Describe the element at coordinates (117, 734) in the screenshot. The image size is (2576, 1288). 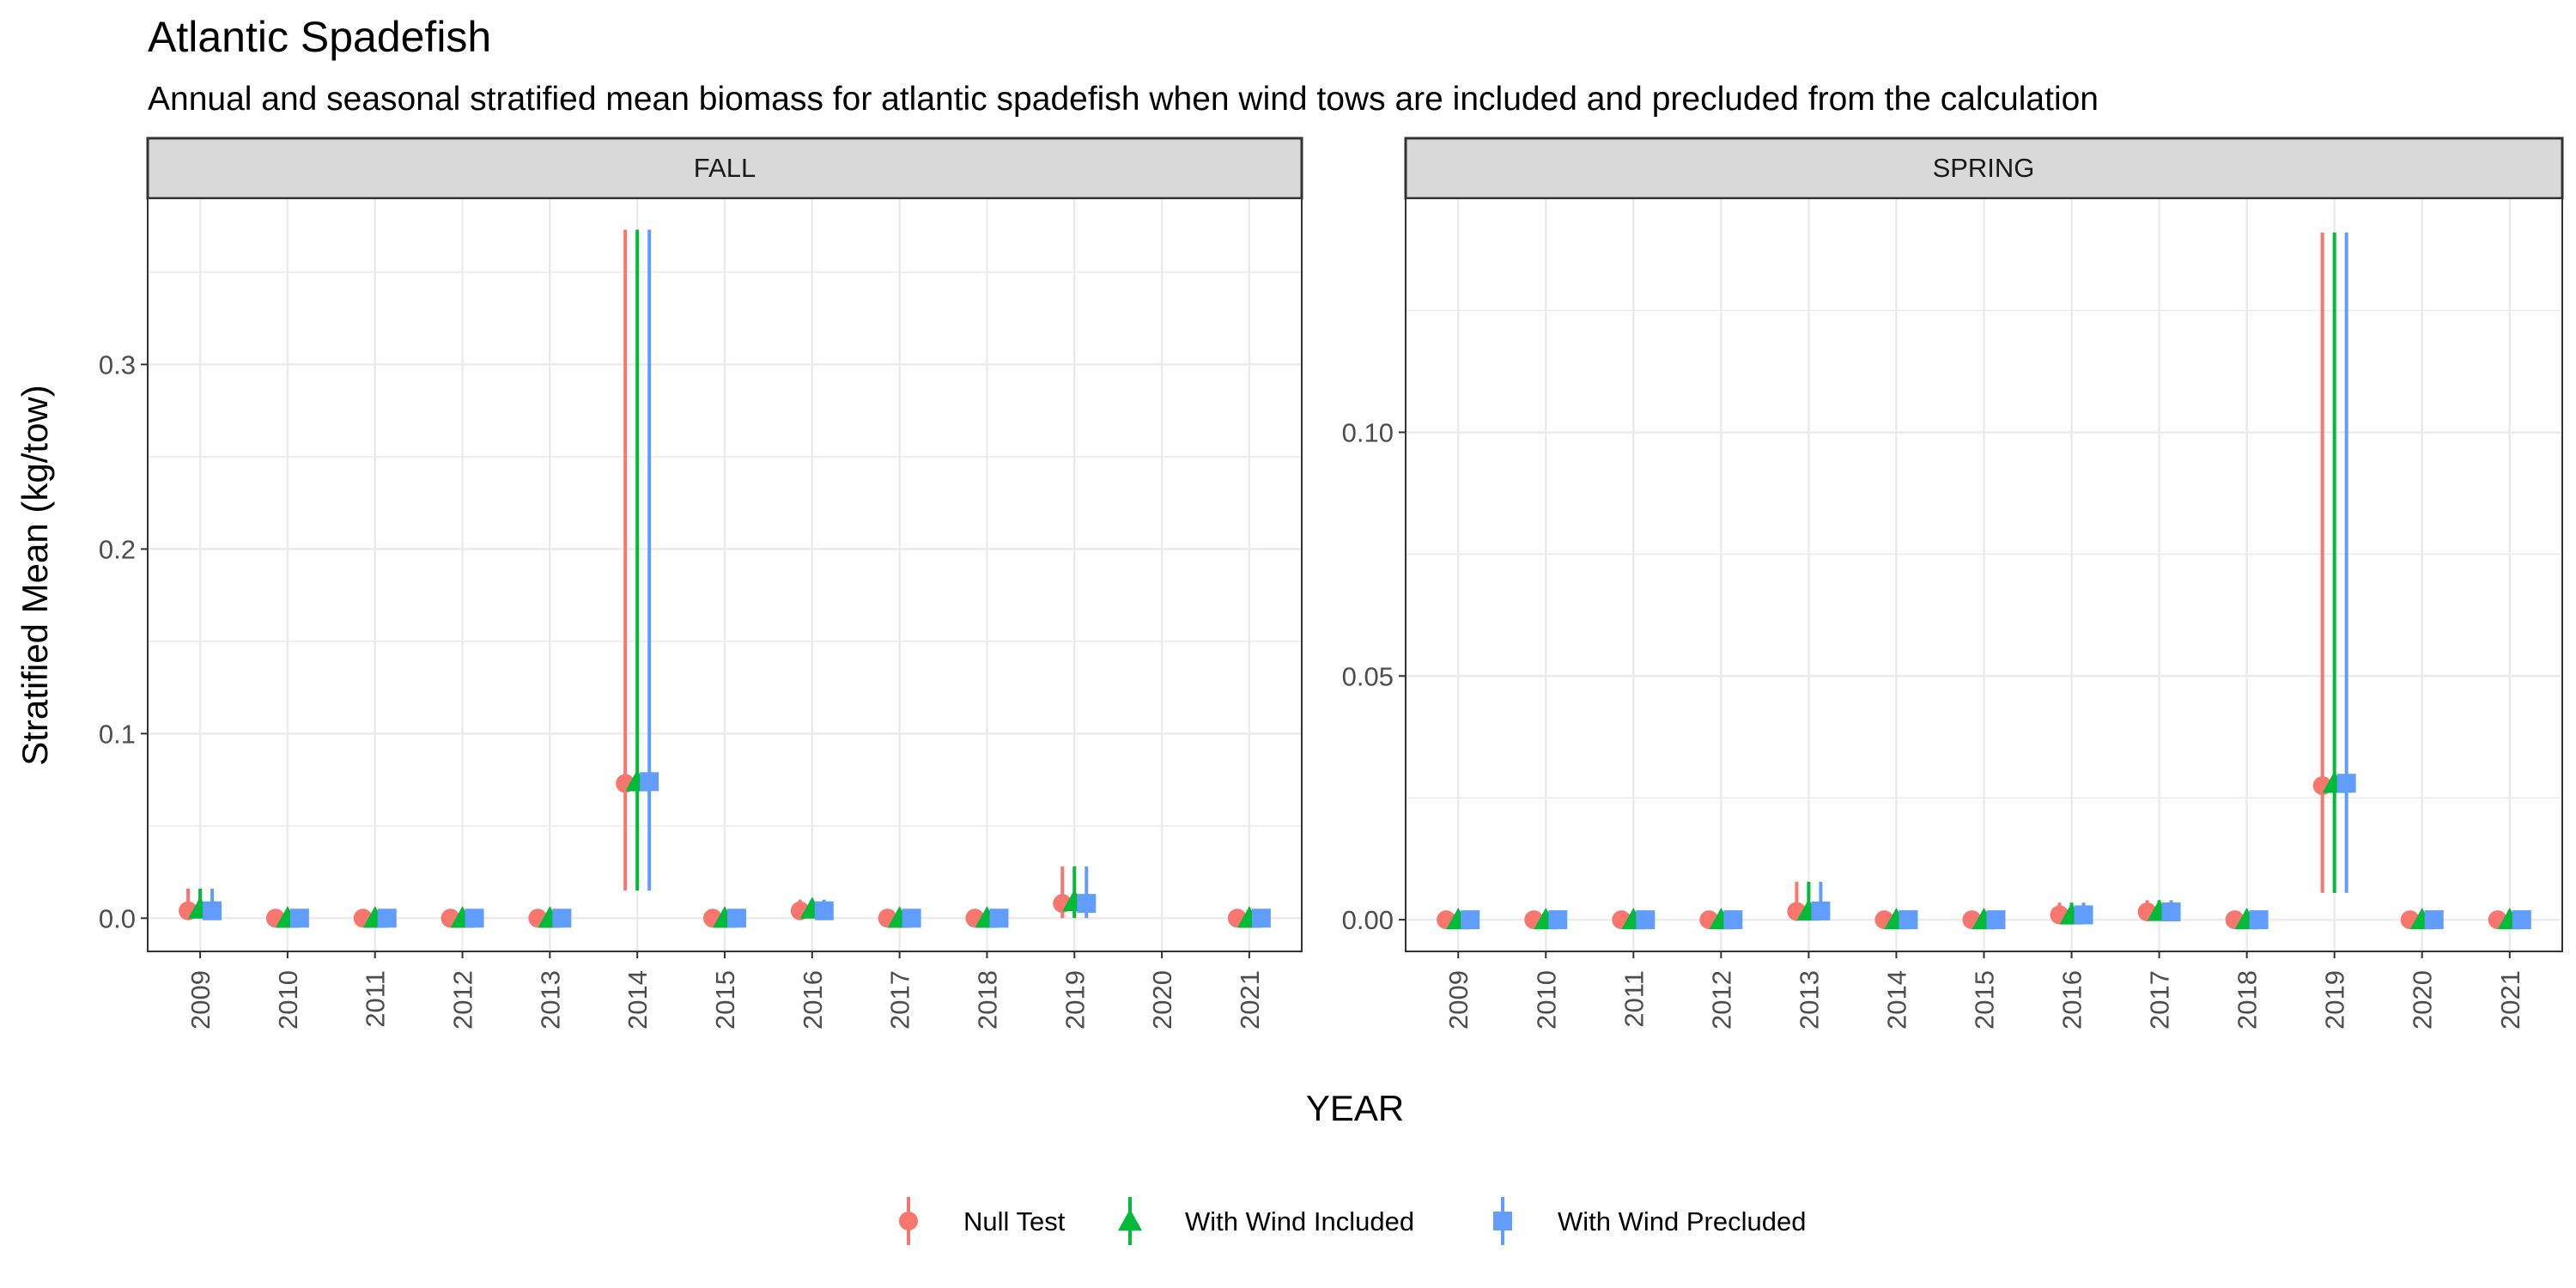
I see `y-tick-label: 0.1` at that location.